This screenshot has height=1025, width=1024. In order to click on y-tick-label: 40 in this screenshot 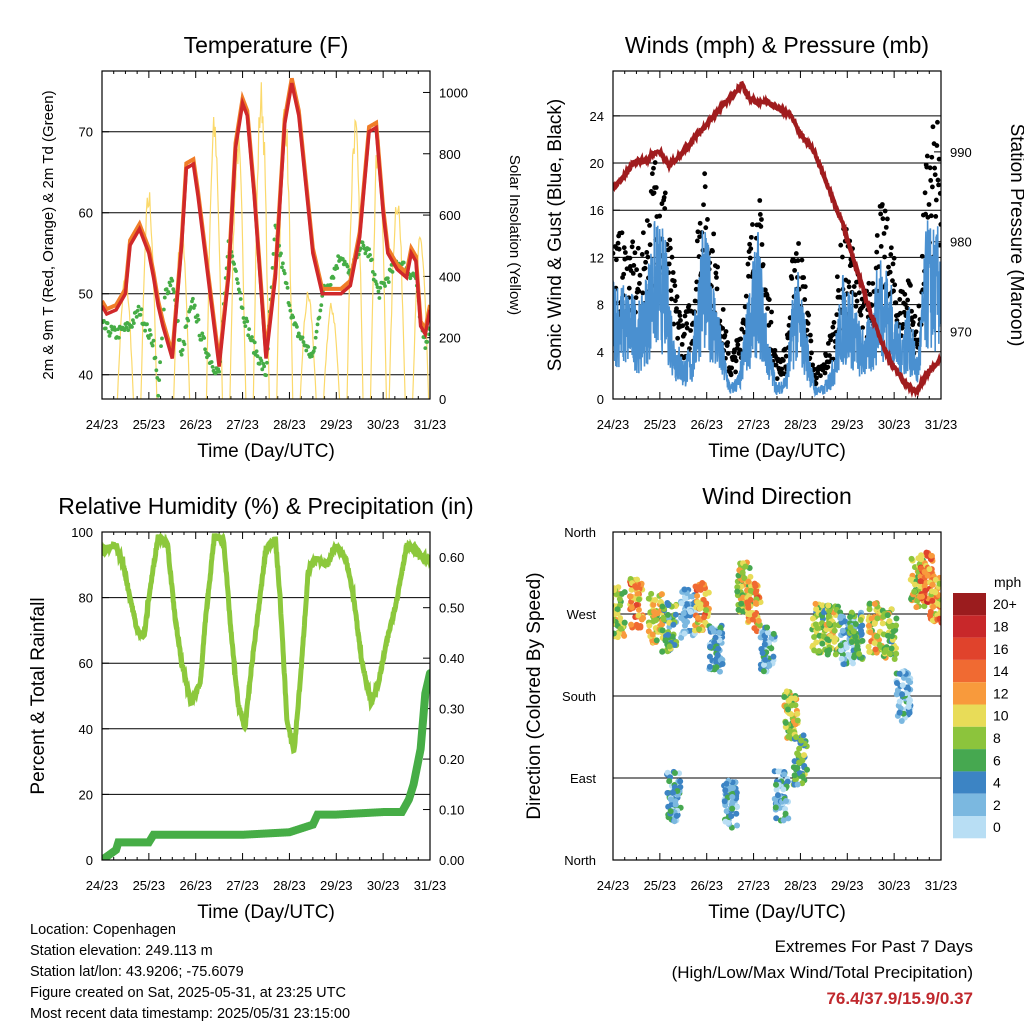, I will do `click(86, 729)`.